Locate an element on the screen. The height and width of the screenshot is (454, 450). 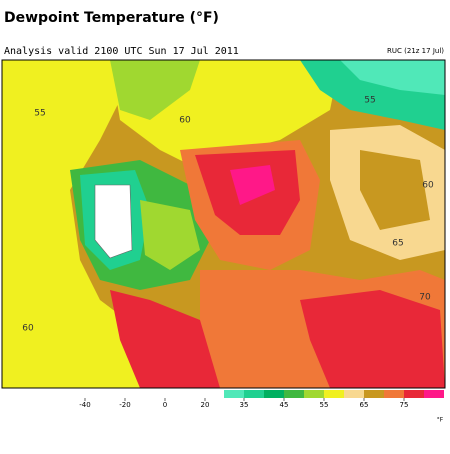
colorbar-tick-label: 45 is located at coordinates (284, 405).